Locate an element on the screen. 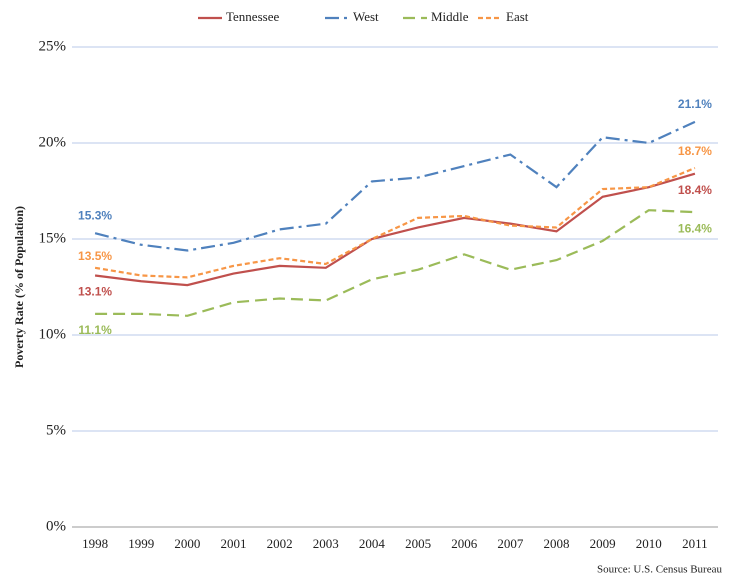 This screenshot has width=729, height=578. x-tick-label: 2002 is located at coordinates (280, 543).